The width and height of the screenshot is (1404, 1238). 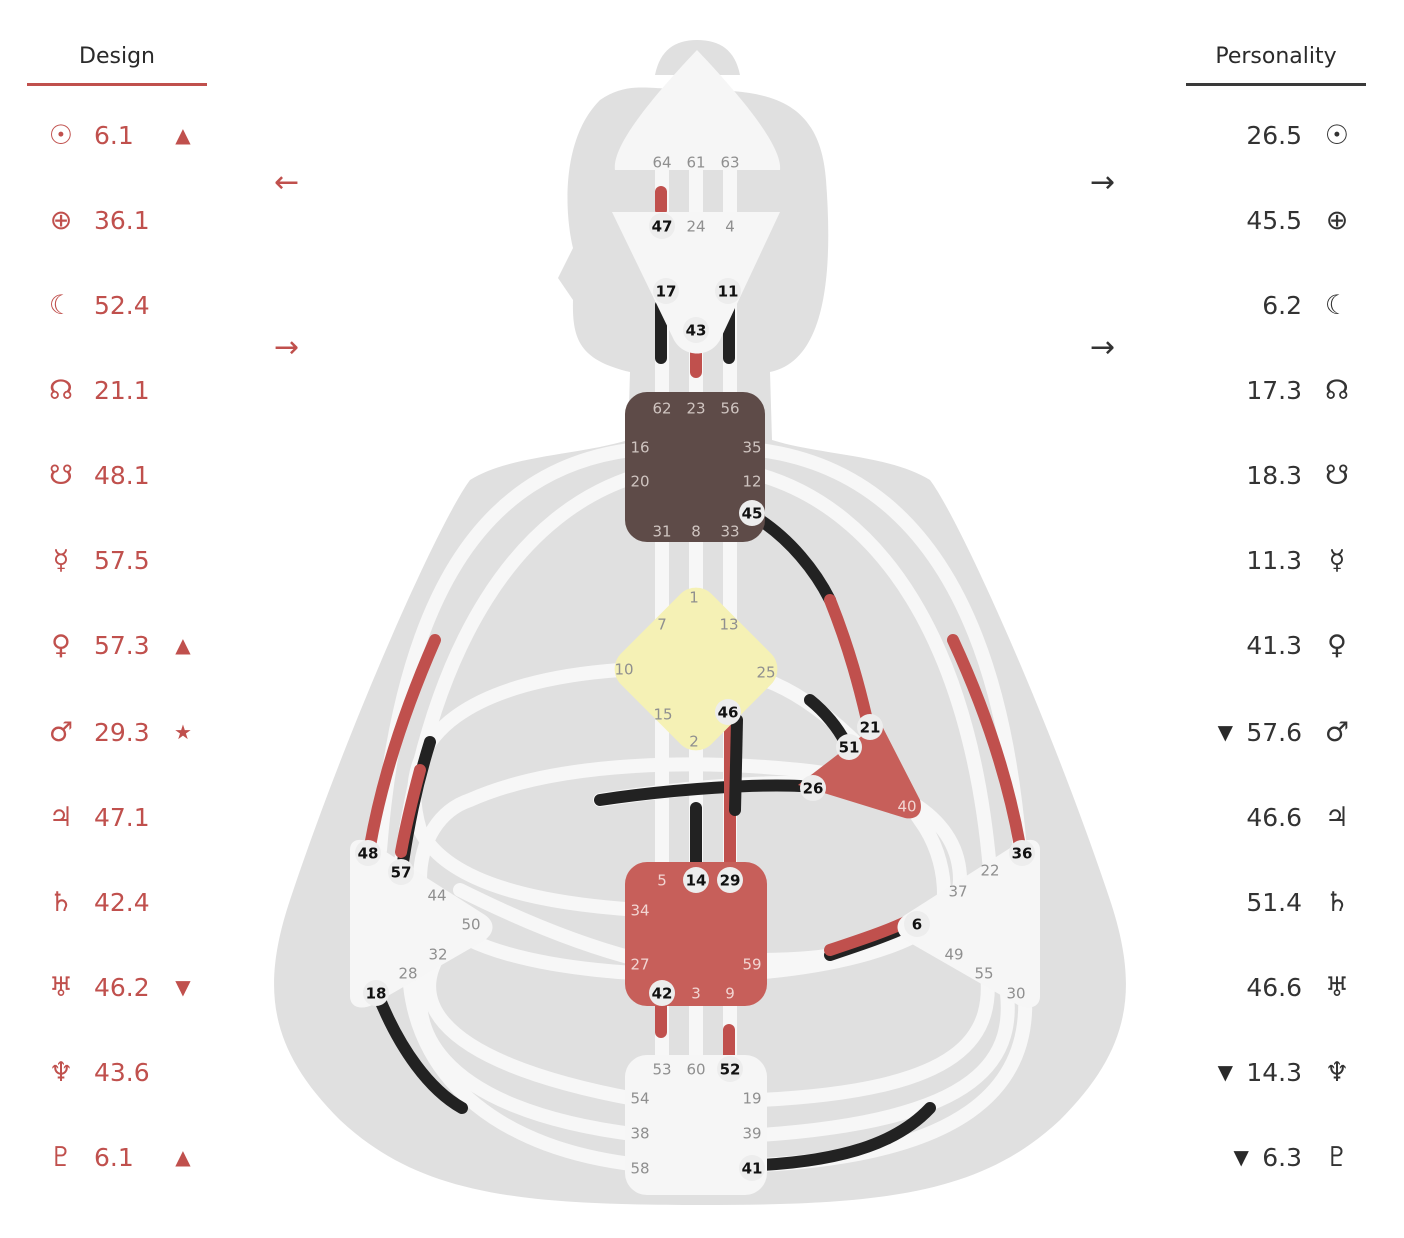 What do you see at coordinates (696, 330) in the screenshot?
I see `gate-43: 43` at bounding box center [696, 330].